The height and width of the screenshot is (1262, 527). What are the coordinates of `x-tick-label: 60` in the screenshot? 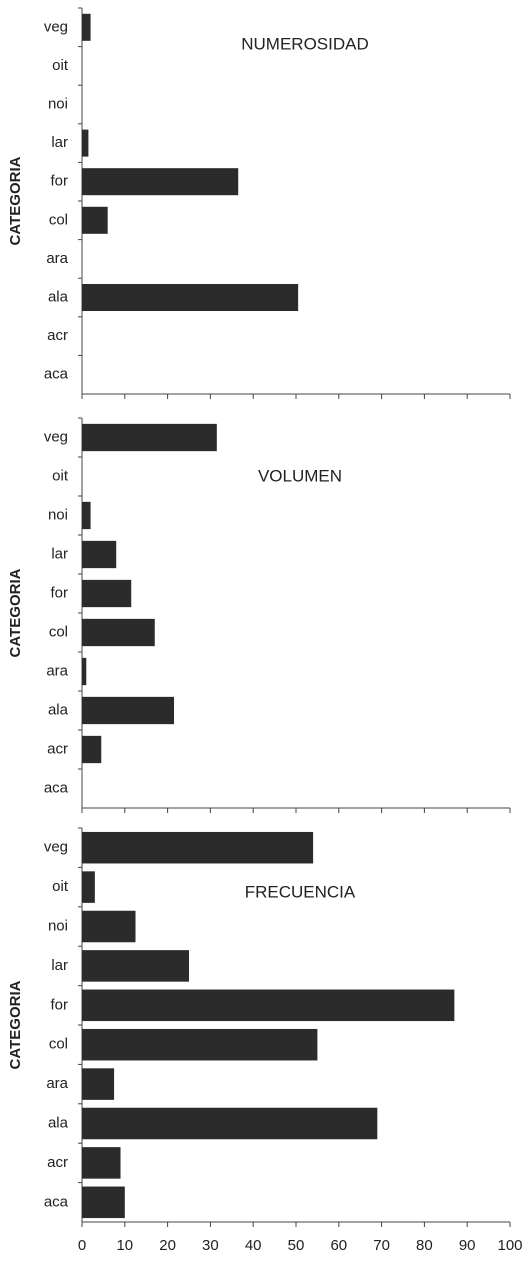 It's located at (338, 1245).